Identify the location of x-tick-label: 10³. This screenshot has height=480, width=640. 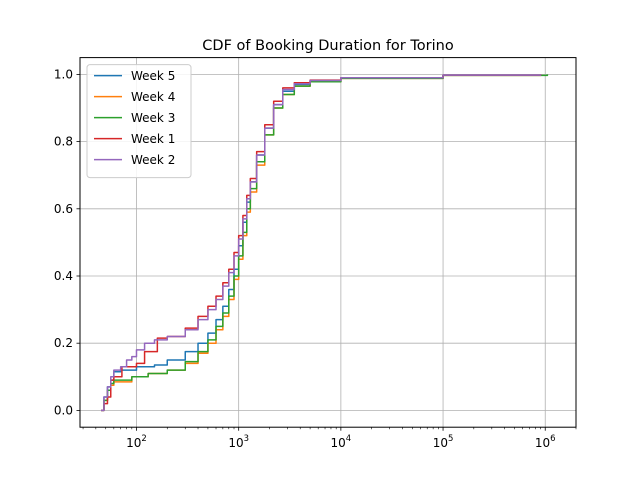
(238, 442).